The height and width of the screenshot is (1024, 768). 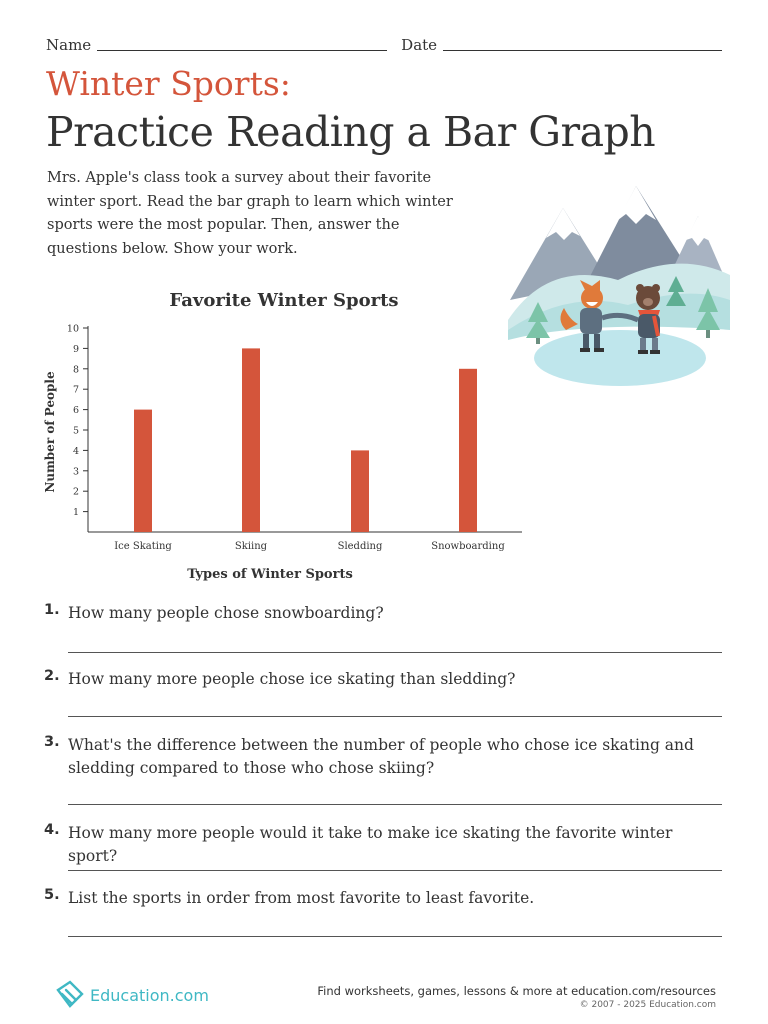 I want to click on question-number: 4., so click(x=52, y=830).